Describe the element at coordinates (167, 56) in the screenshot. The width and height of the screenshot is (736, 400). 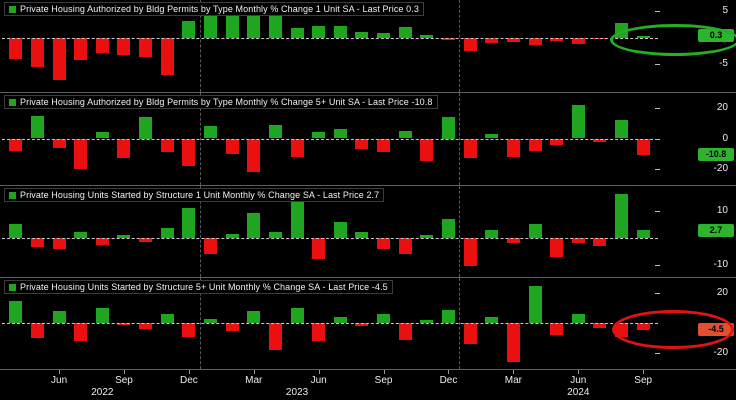
I see `bar-Nov-2022` at that location.